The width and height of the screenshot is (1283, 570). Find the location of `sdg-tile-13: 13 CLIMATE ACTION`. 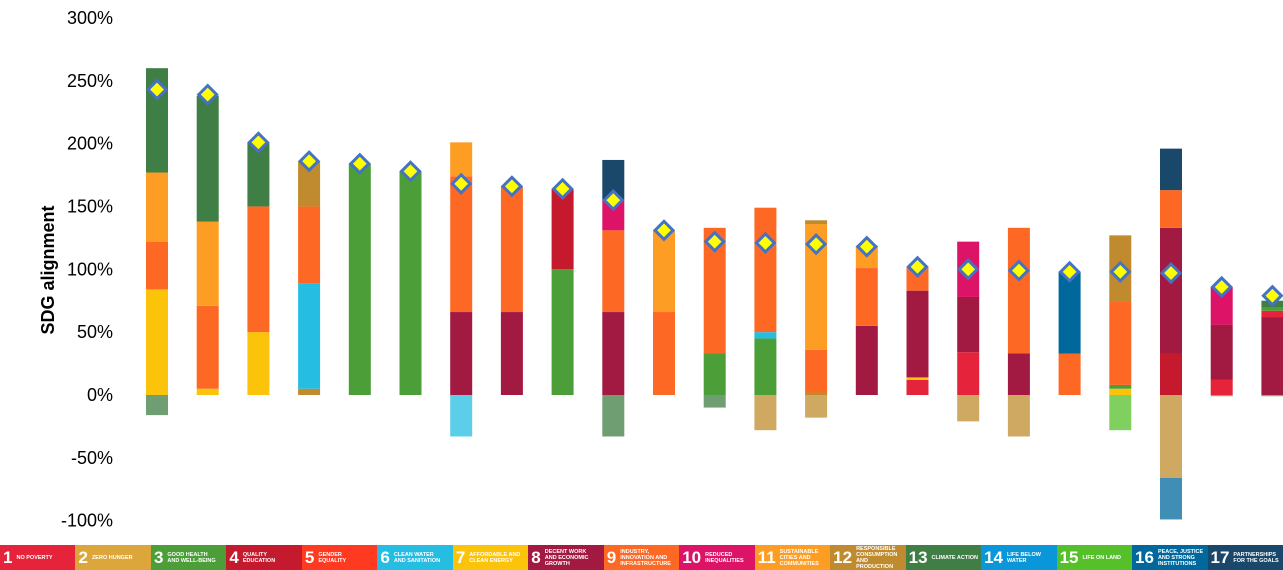

sdg-tile-13: 13 CLIMATE ACTION is located at coordinates (943, 557).